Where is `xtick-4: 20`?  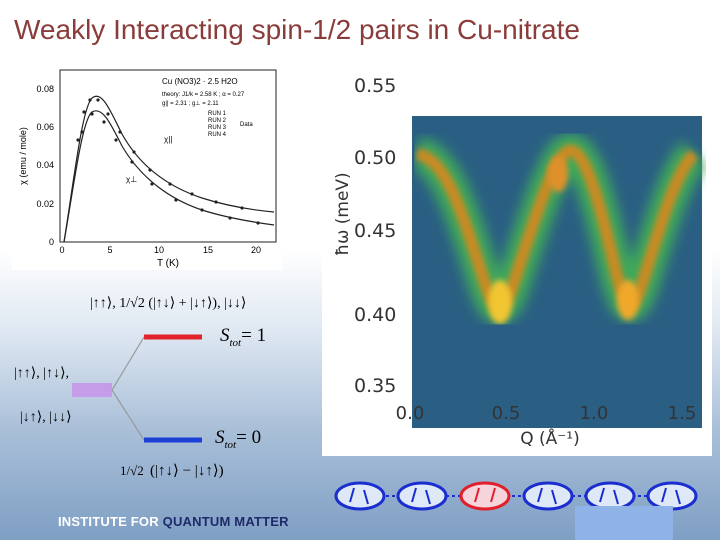
xtick-4: 20 is located at coordinates (256, 250).